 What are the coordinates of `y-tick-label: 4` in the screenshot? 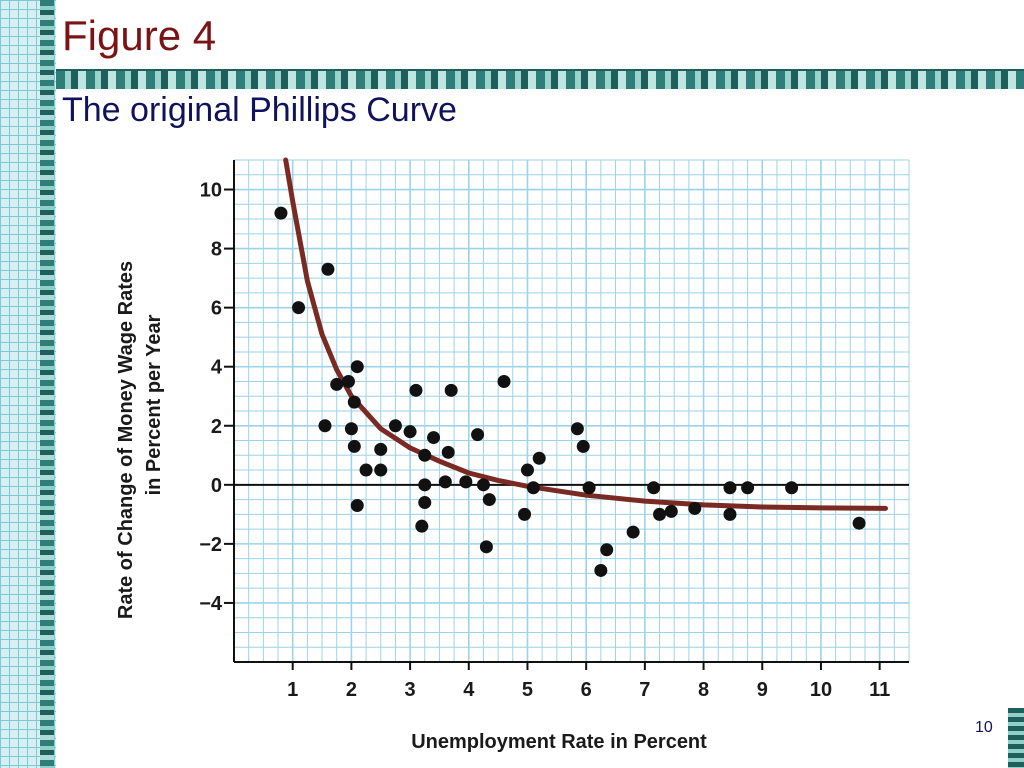 It's located at (217, 368).